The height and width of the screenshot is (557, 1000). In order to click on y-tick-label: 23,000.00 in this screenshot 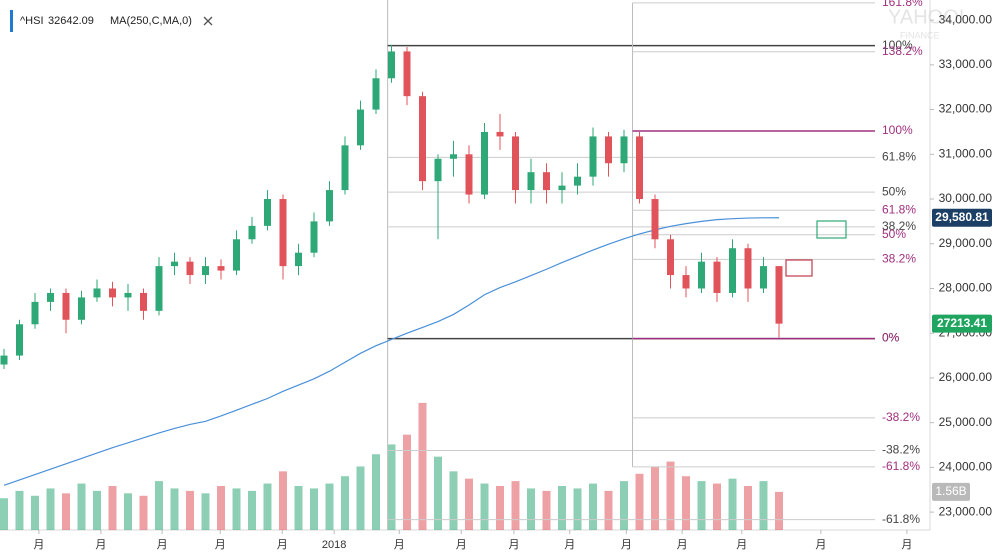, I will do `click(966, 511)`.